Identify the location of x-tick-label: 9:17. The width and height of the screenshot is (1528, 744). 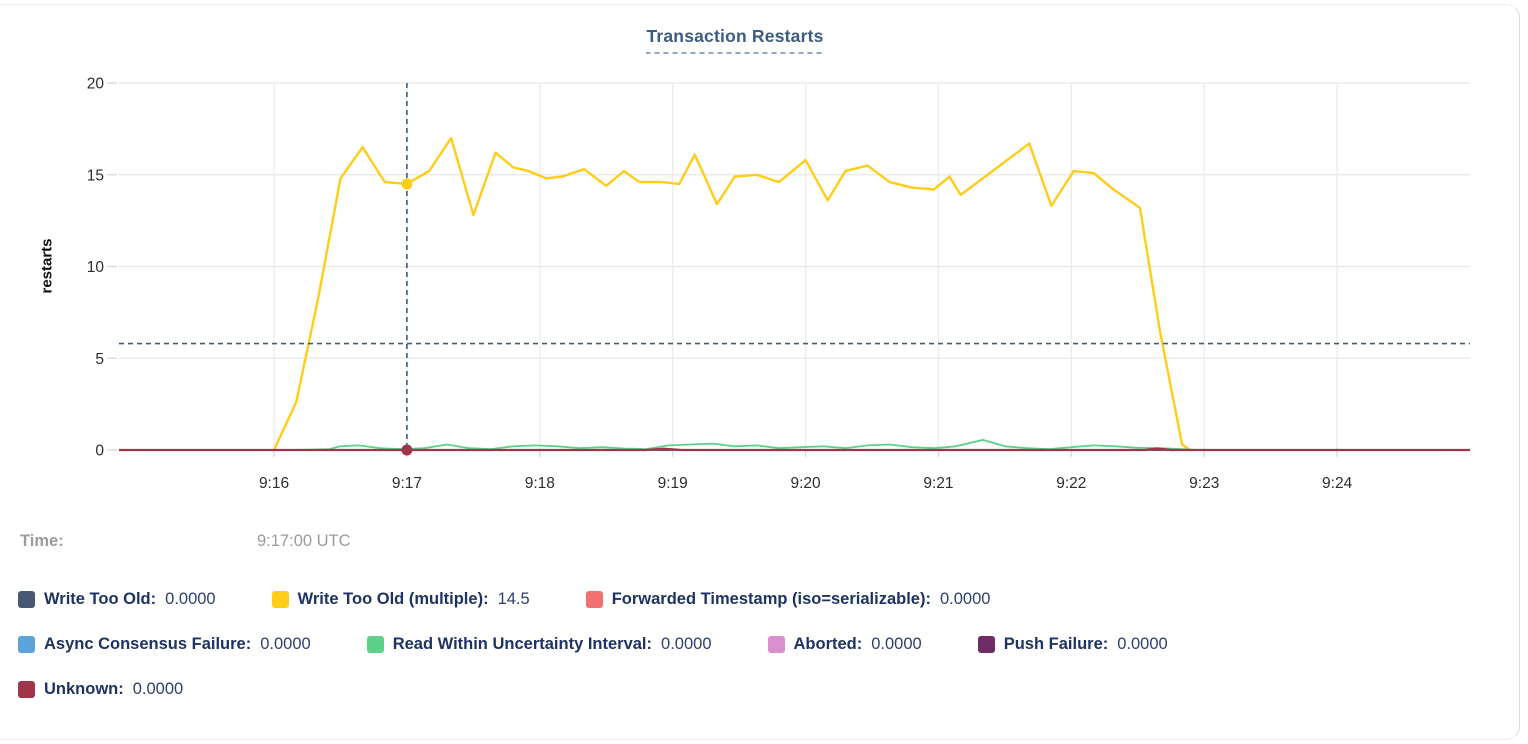
(407, 483).